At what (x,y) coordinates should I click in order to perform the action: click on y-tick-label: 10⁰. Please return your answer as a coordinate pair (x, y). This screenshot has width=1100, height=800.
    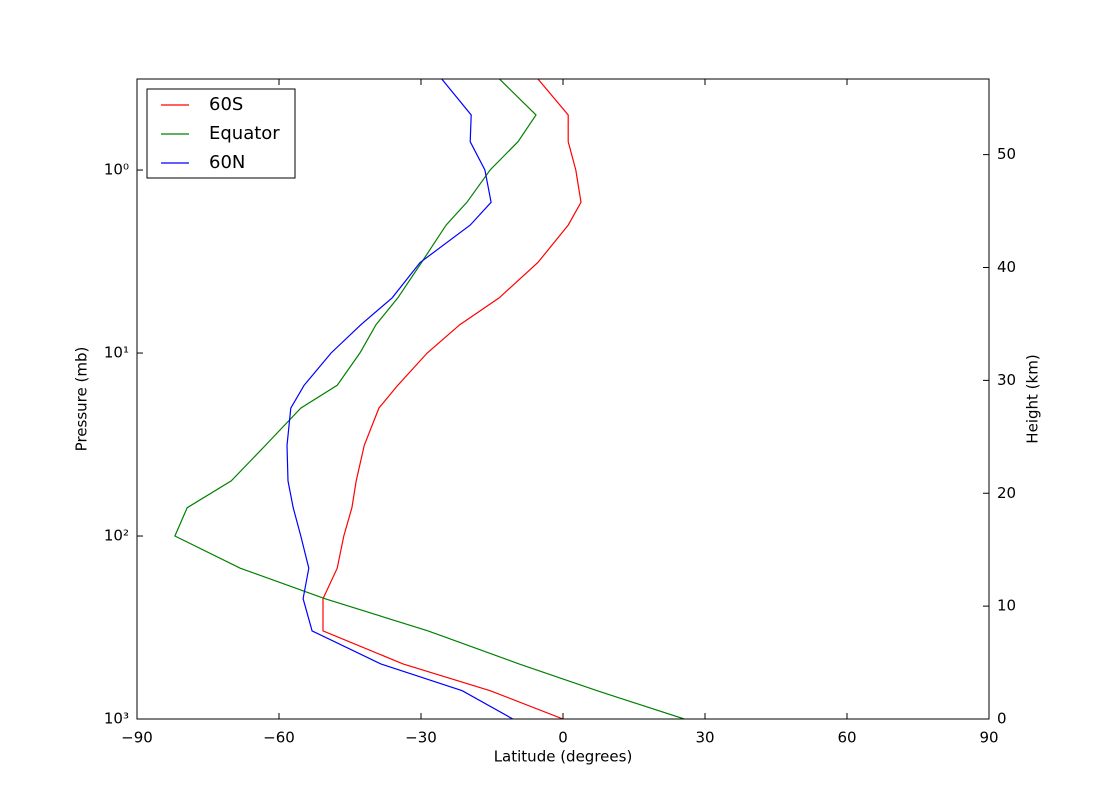
    Looking at the image, I should click on (116, 170).